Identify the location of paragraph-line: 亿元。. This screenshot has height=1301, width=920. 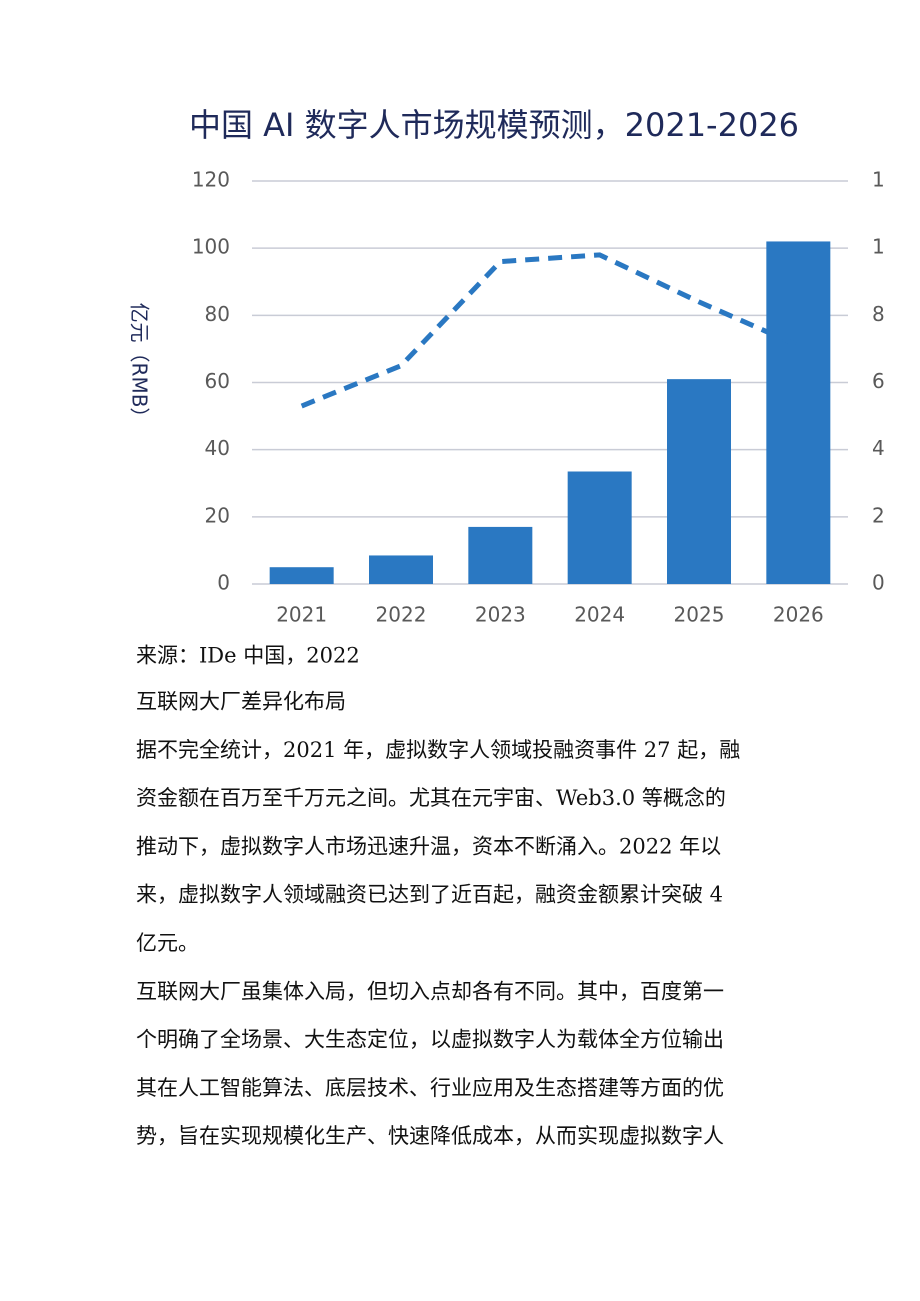
(167, 943).